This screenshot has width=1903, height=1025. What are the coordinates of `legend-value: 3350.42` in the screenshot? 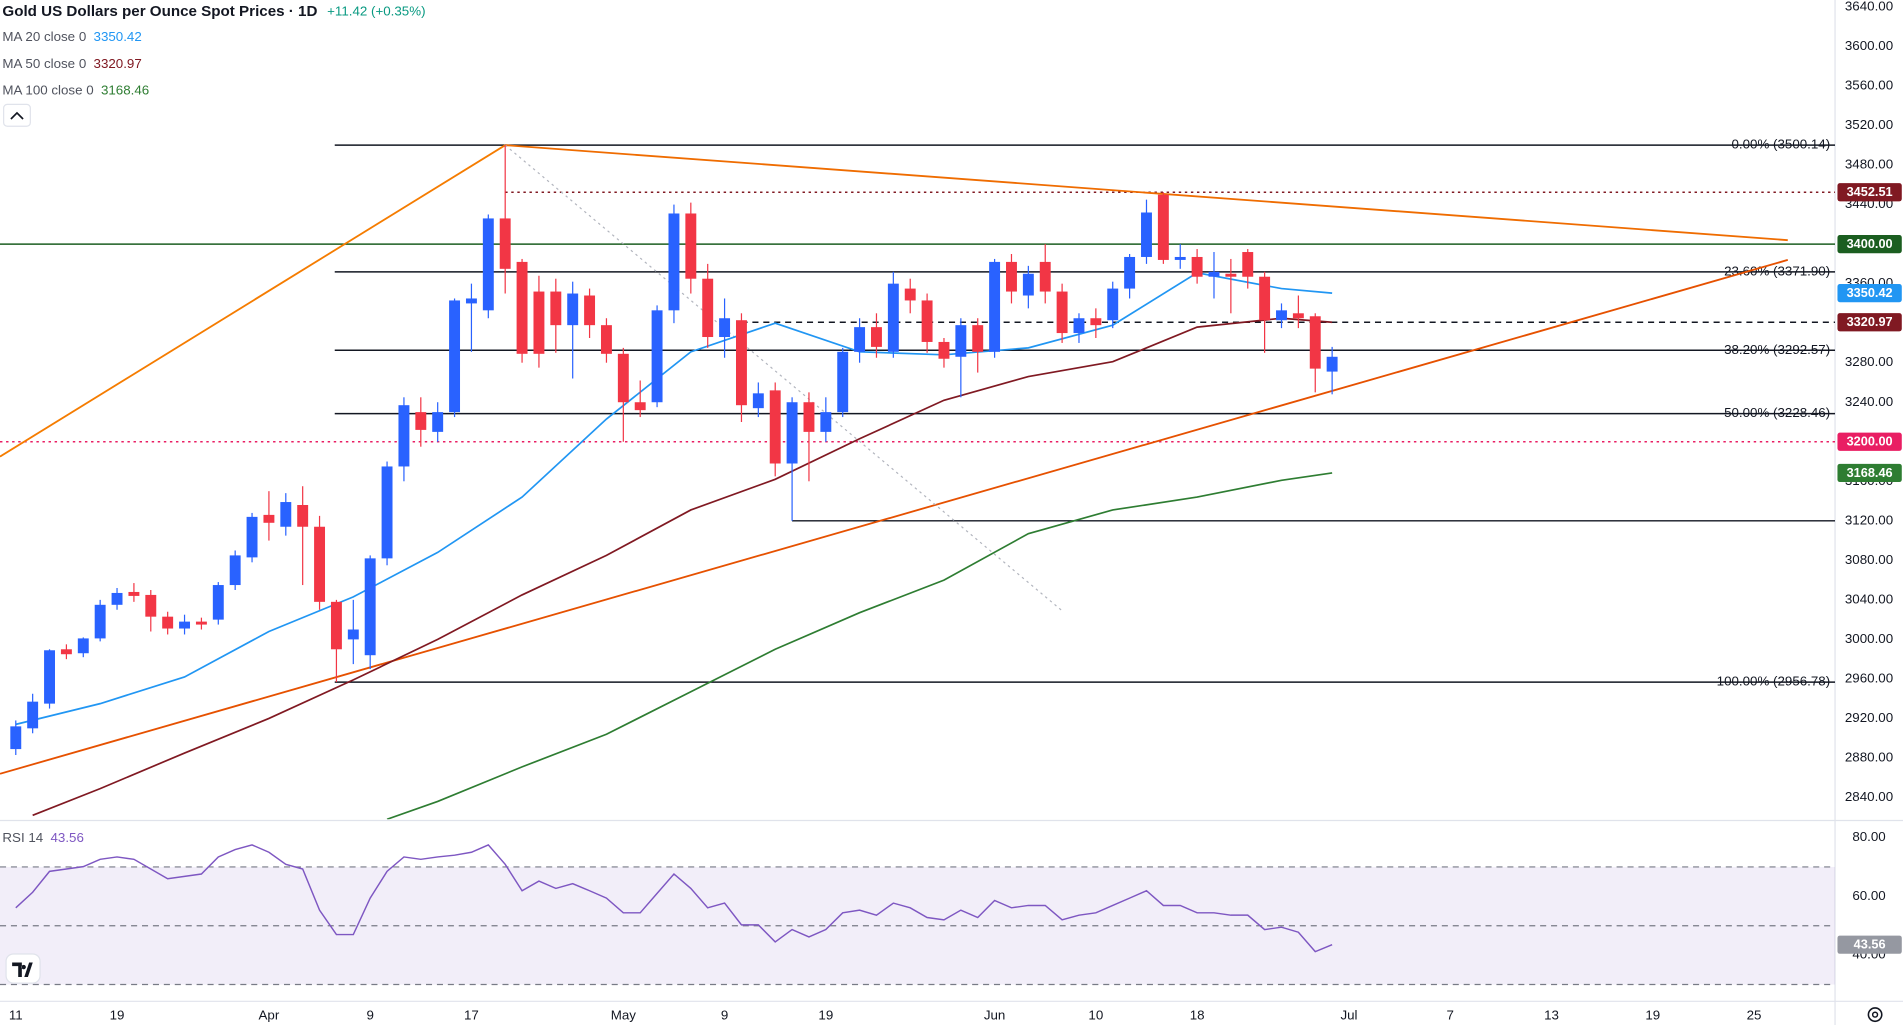 It's located at (118, 36).